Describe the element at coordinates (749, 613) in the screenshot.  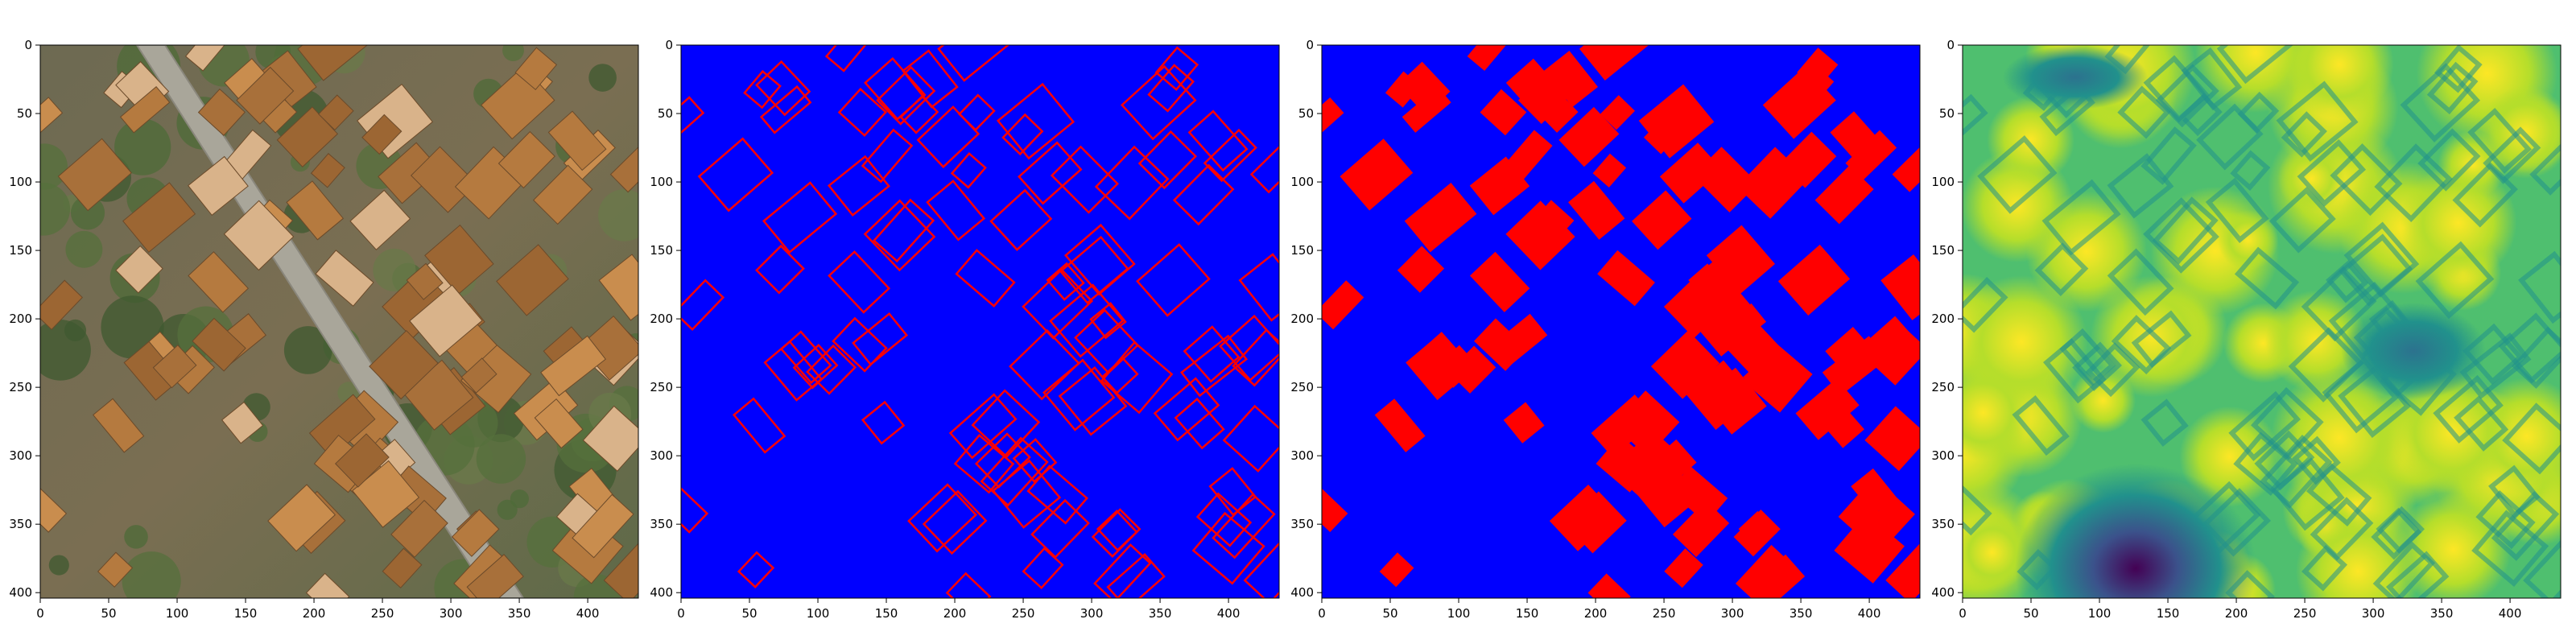
I see `x-tick-label: 50` at that location.